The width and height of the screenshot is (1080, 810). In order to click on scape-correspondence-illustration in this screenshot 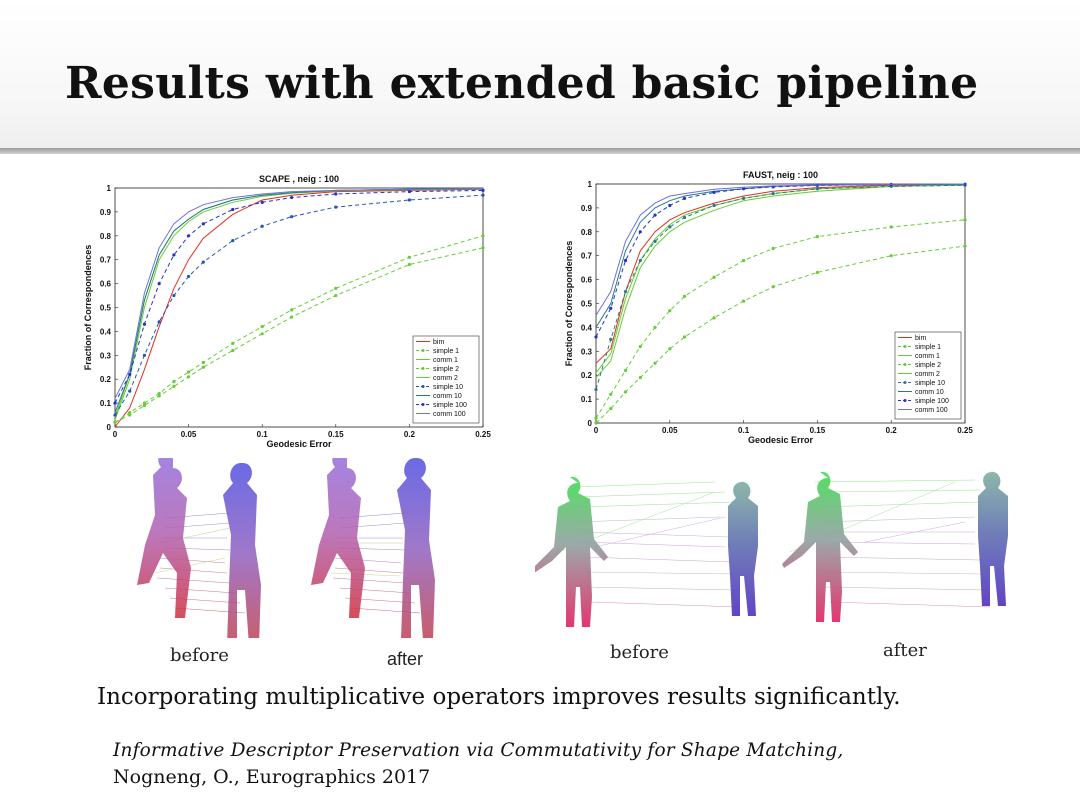, I will do `click(286, 548)`.